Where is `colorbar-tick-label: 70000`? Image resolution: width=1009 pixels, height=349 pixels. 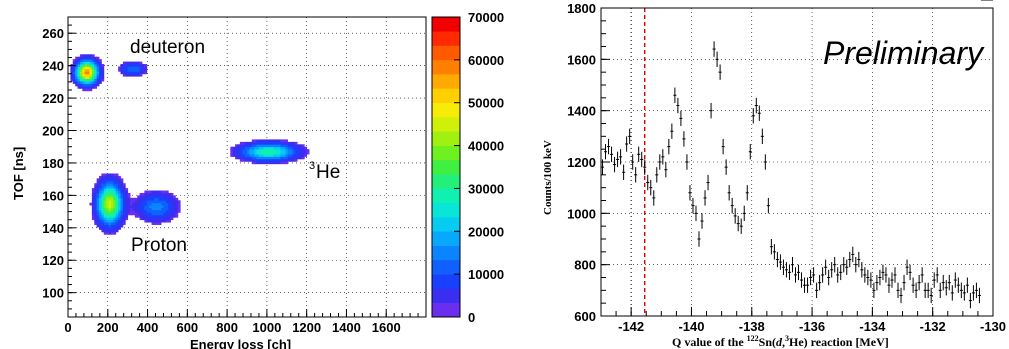 colorbar-tick-label: 70000 is located at coordinates (486, 17).